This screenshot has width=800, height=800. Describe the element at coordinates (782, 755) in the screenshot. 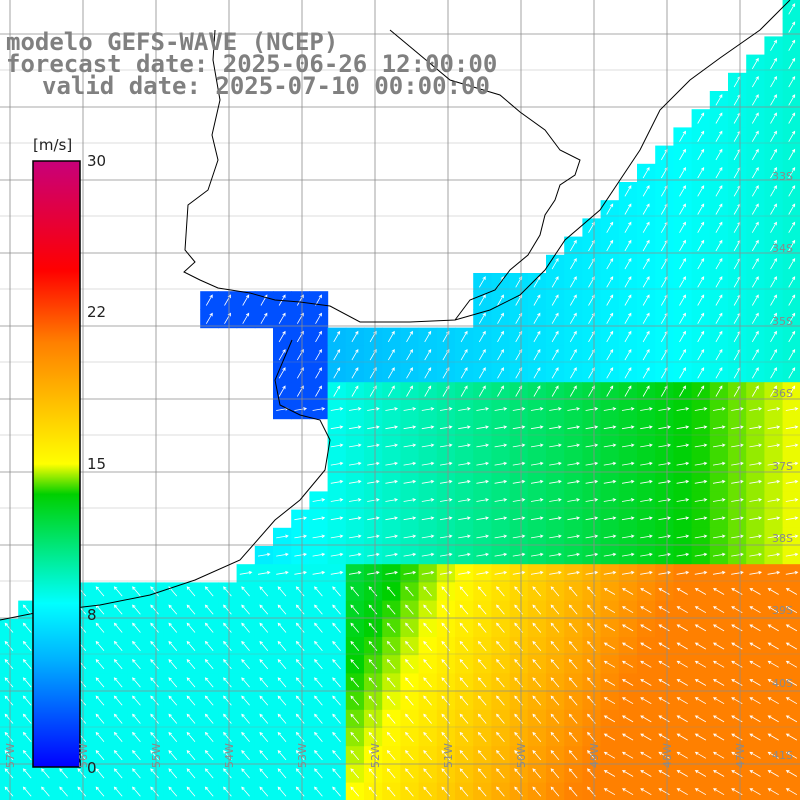

I see `latitude-label: 41S` at that location.